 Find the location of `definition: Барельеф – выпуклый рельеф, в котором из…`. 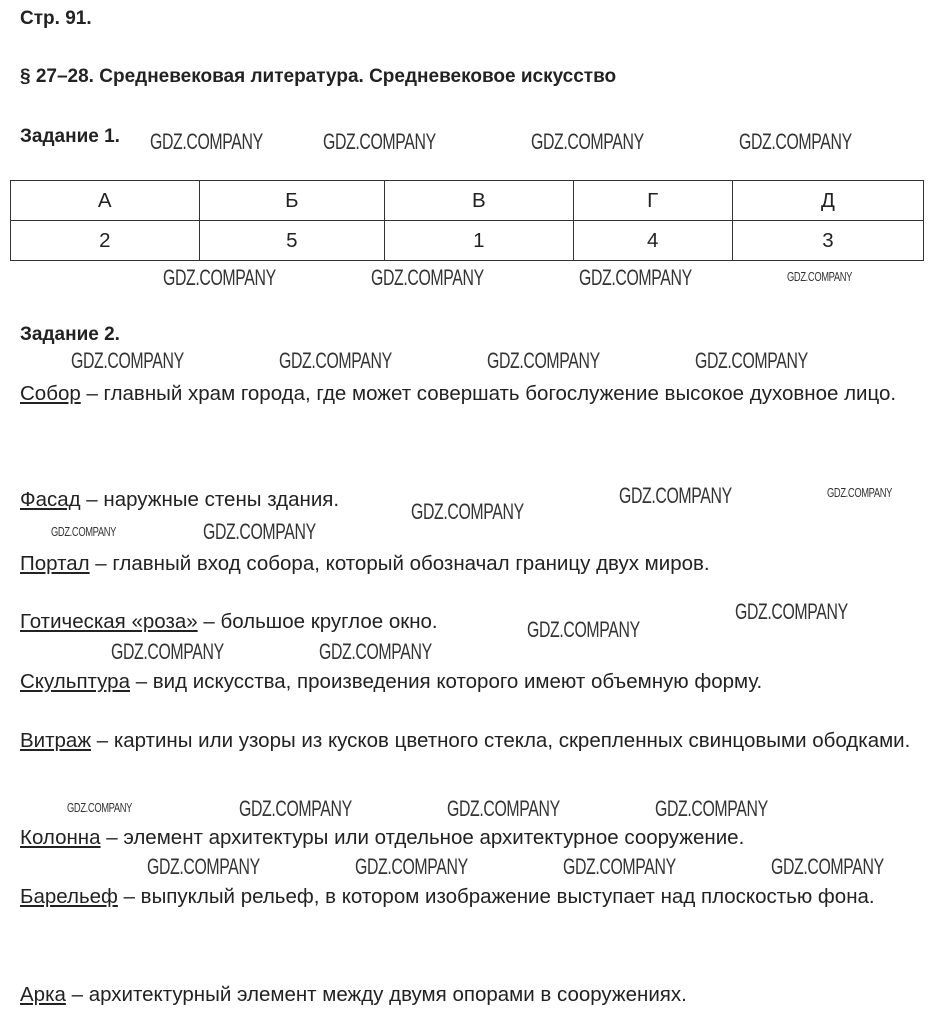

definition: Барельеф – выпуклый рельеф, в котором из… is located at coordinates (447, 896).